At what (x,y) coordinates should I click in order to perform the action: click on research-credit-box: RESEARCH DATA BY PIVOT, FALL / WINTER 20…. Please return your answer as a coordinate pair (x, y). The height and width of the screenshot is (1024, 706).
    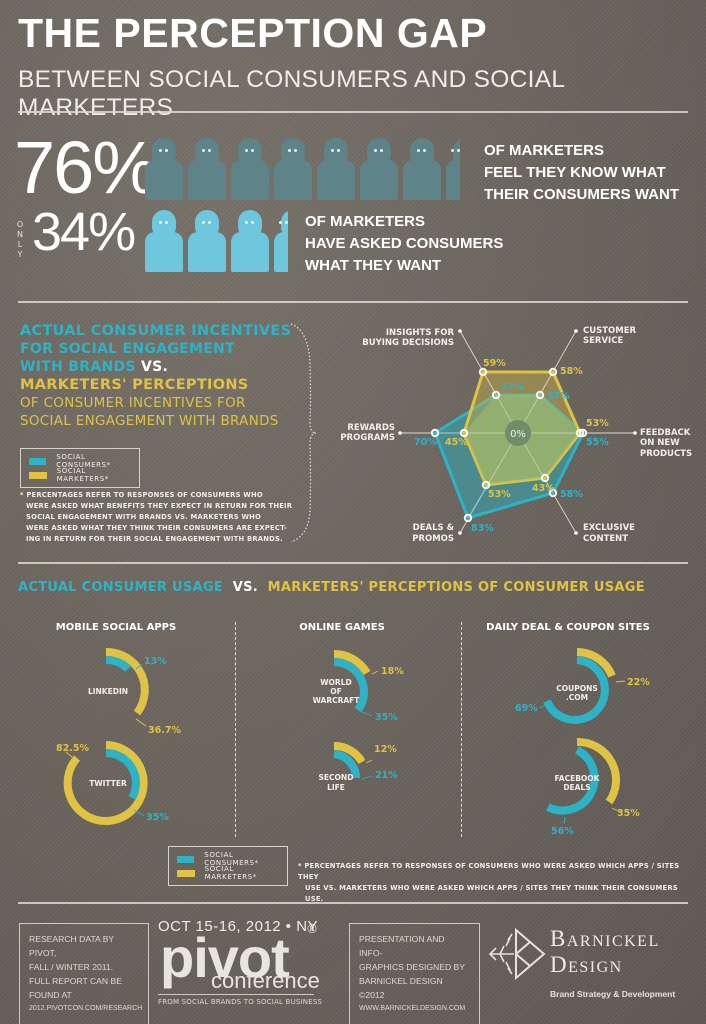
    Looking at the image, I should click on (84, 973).